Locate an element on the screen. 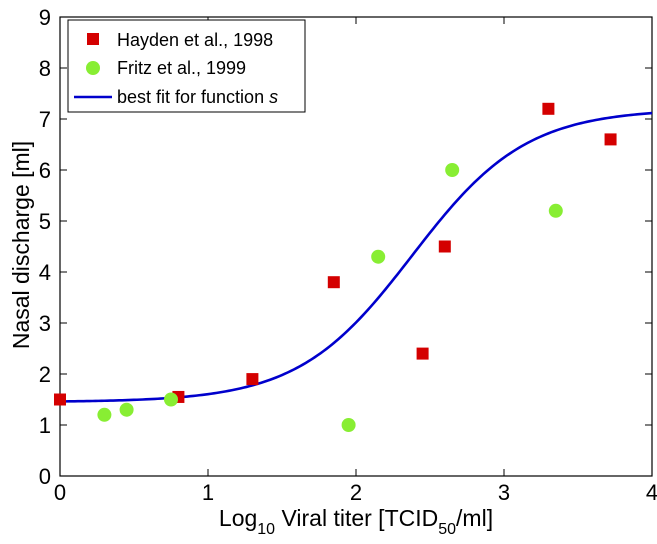 The image size is (657, 544). x-axis-label: Log10 Viral titer [TCID50/ml] is located at coordinates (356, 521).